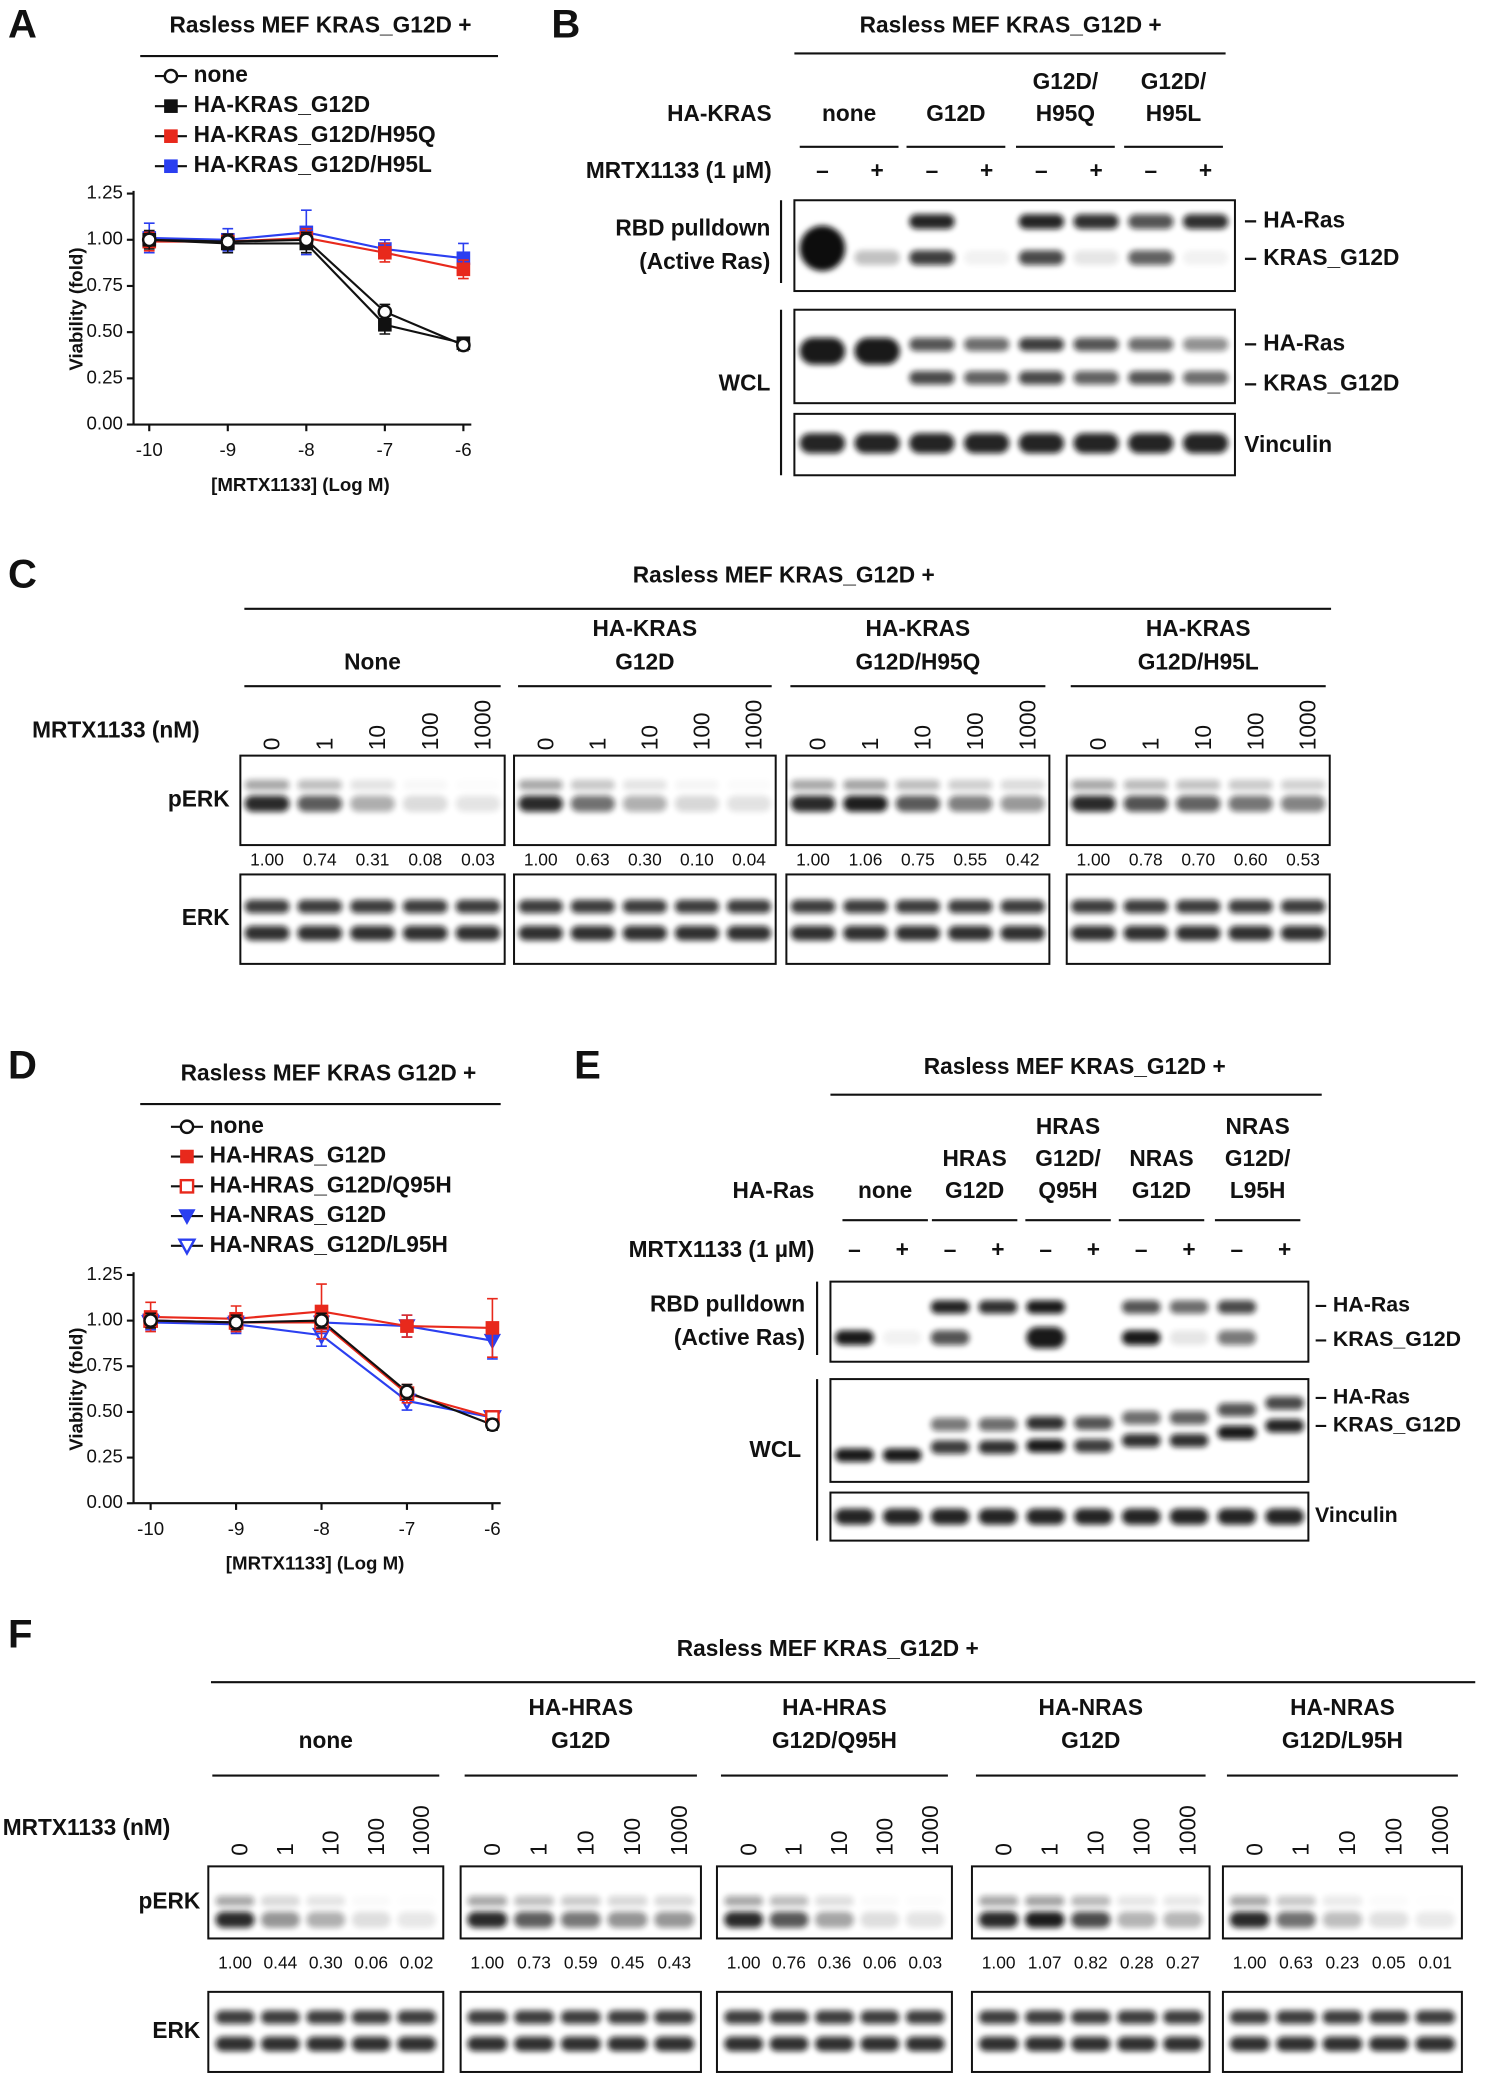 The image size is (1502, 2100). Describe the element at coordinates (199, 798) in the screenshot. I see `row-label: pERK` at that location.